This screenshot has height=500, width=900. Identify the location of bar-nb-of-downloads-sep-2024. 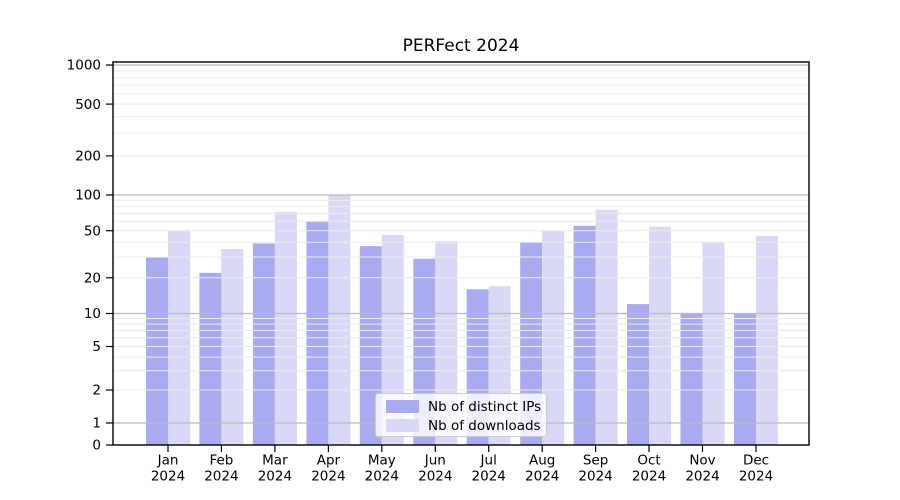
(606, 327).